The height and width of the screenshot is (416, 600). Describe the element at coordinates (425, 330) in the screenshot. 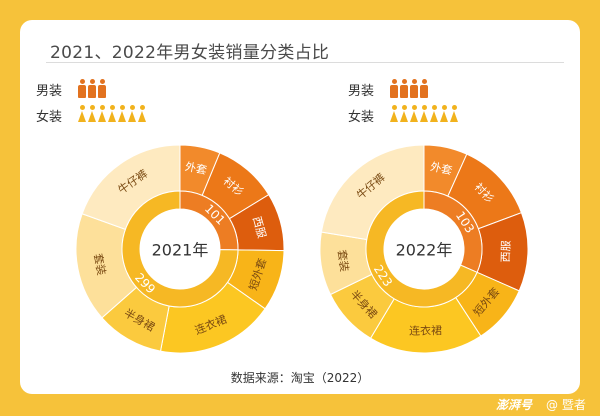

I see `segment-label: 连衣裙` at that location.